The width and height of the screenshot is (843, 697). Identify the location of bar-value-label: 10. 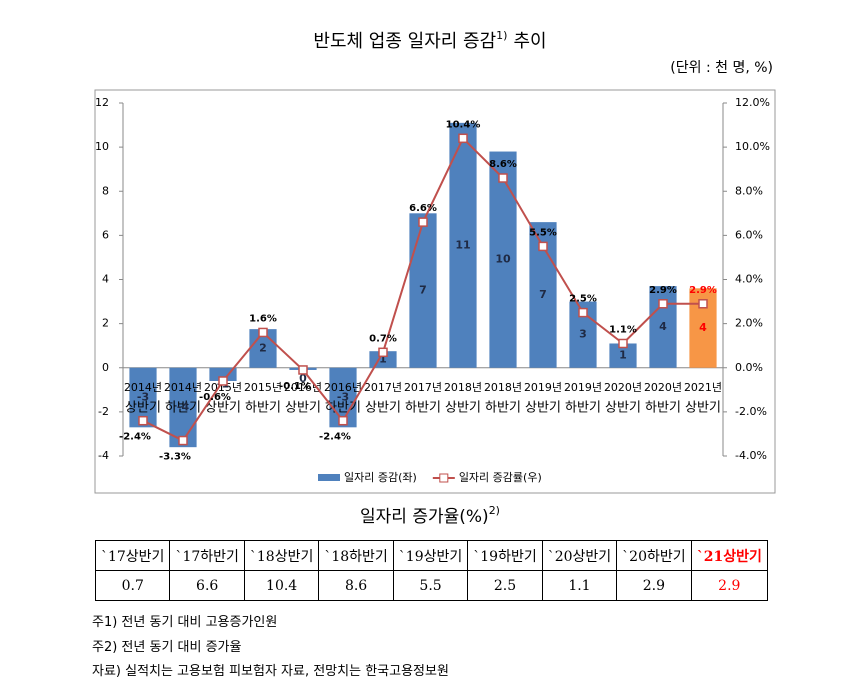
(503, 259).